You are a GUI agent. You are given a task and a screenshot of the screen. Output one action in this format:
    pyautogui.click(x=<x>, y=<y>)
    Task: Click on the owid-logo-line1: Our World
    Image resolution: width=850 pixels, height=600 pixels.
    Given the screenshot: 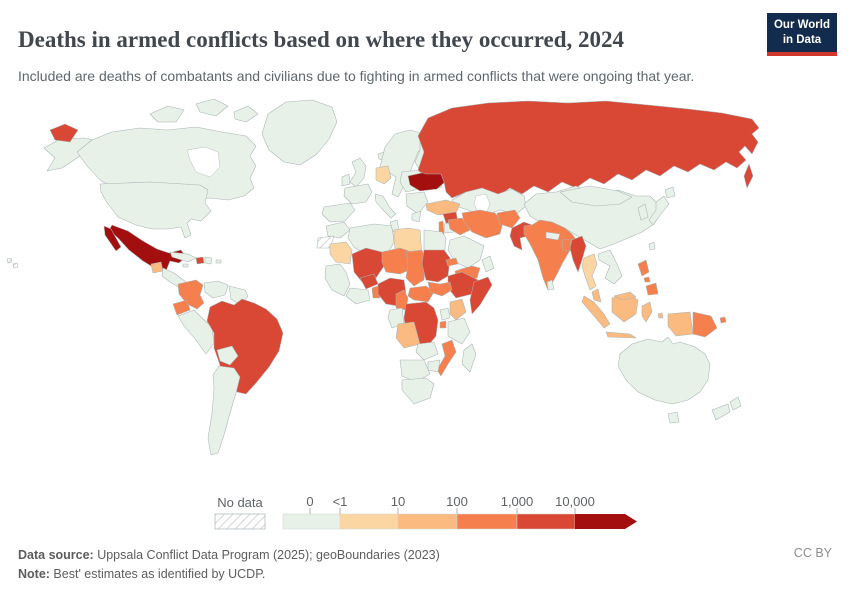 What is the action you would take?
    pyautogui.click(x=801, y=25)
    